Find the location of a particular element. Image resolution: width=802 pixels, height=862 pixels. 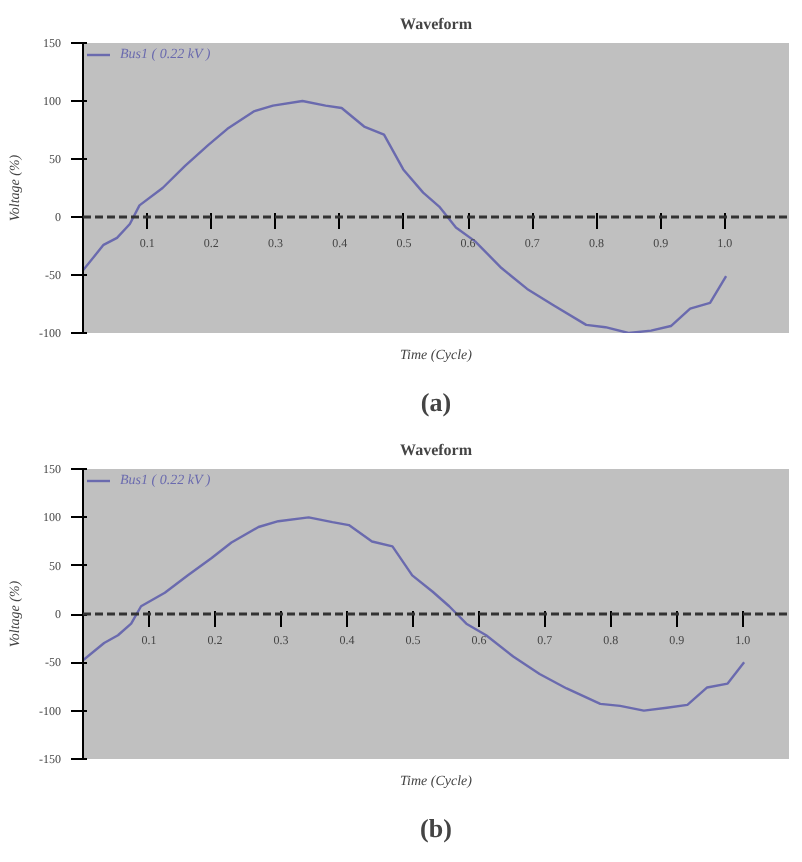

text: (a) is located at coordinates (436, 402).